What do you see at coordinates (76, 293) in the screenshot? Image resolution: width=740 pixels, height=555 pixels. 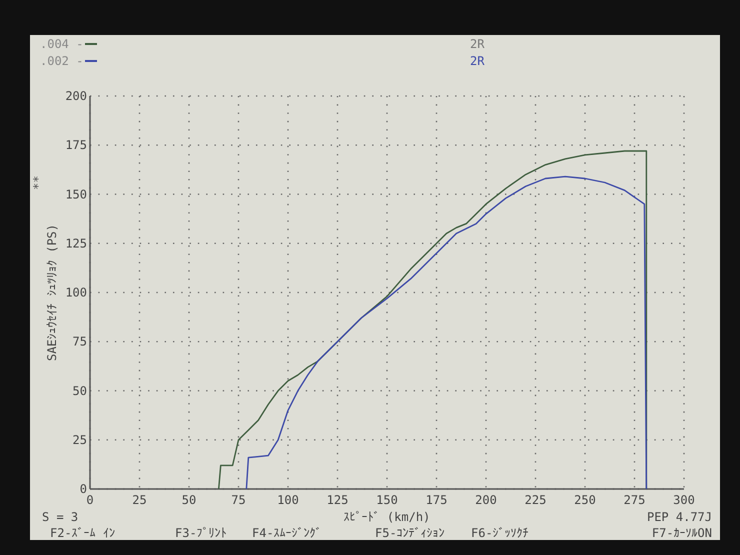 I see `y-tick-label: 100` at bounding box center [76, 293].